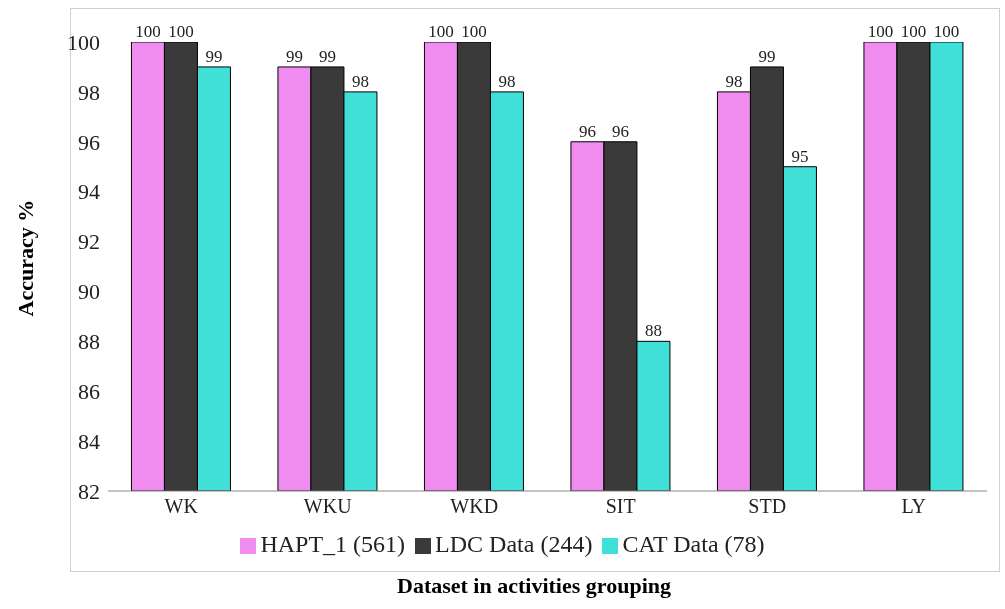 The image size is (1005, 609). What do you see at coordinates (181, 506) in the screenshot?
I see `x-tick-label: WK` at bounding box center [181, 506].